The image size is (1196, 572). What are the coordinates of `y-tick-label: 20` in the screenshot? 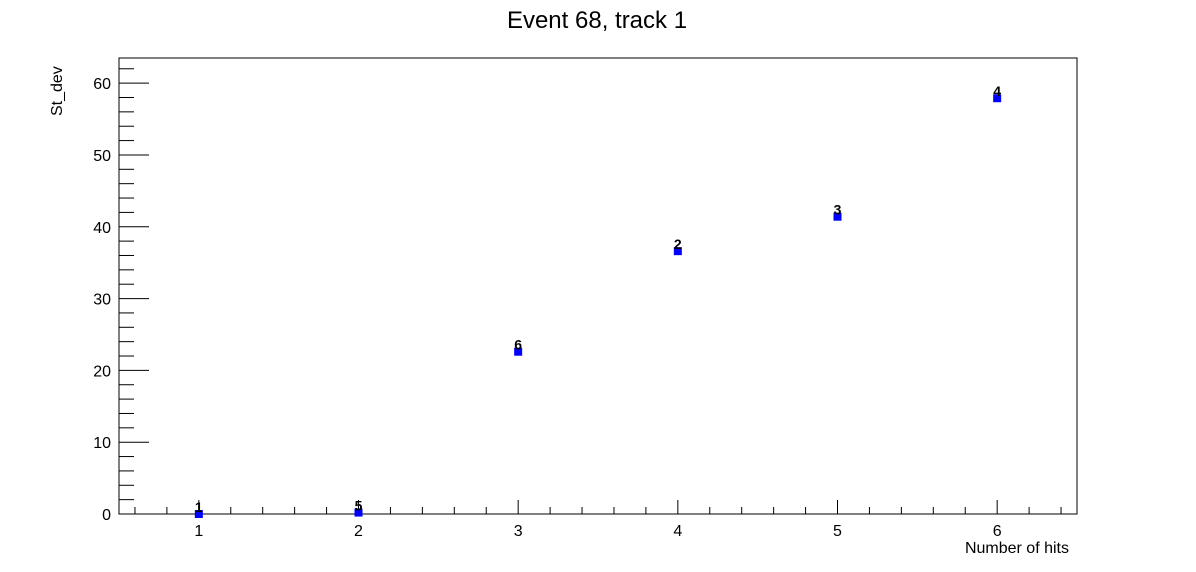 It's located at (102, 371).